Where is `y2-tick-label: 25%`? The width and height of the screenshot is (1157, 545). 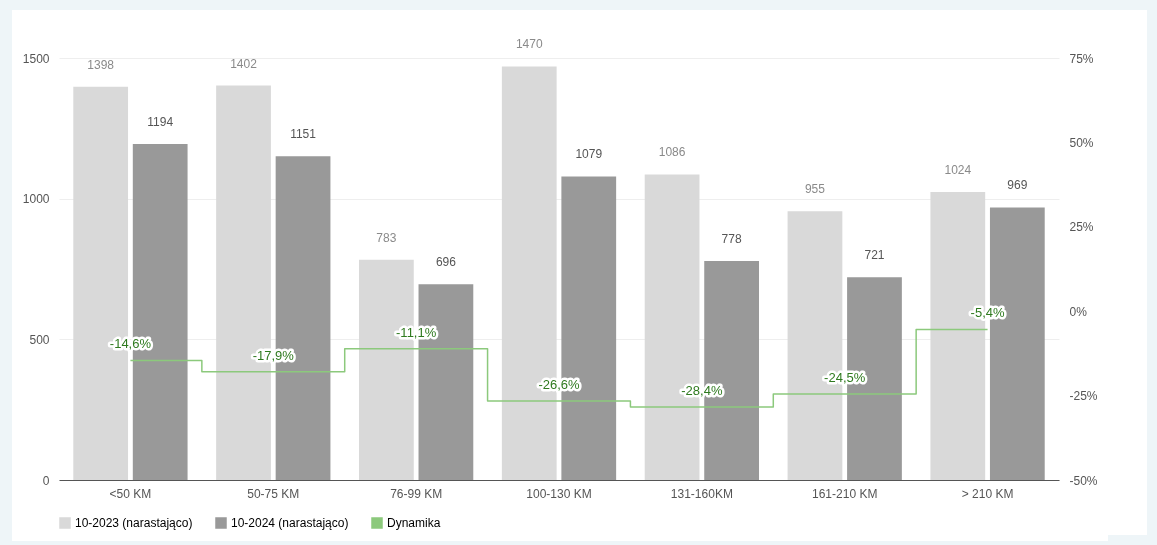 y2-tick-label: 25% is located at coordinates (1081, 227).